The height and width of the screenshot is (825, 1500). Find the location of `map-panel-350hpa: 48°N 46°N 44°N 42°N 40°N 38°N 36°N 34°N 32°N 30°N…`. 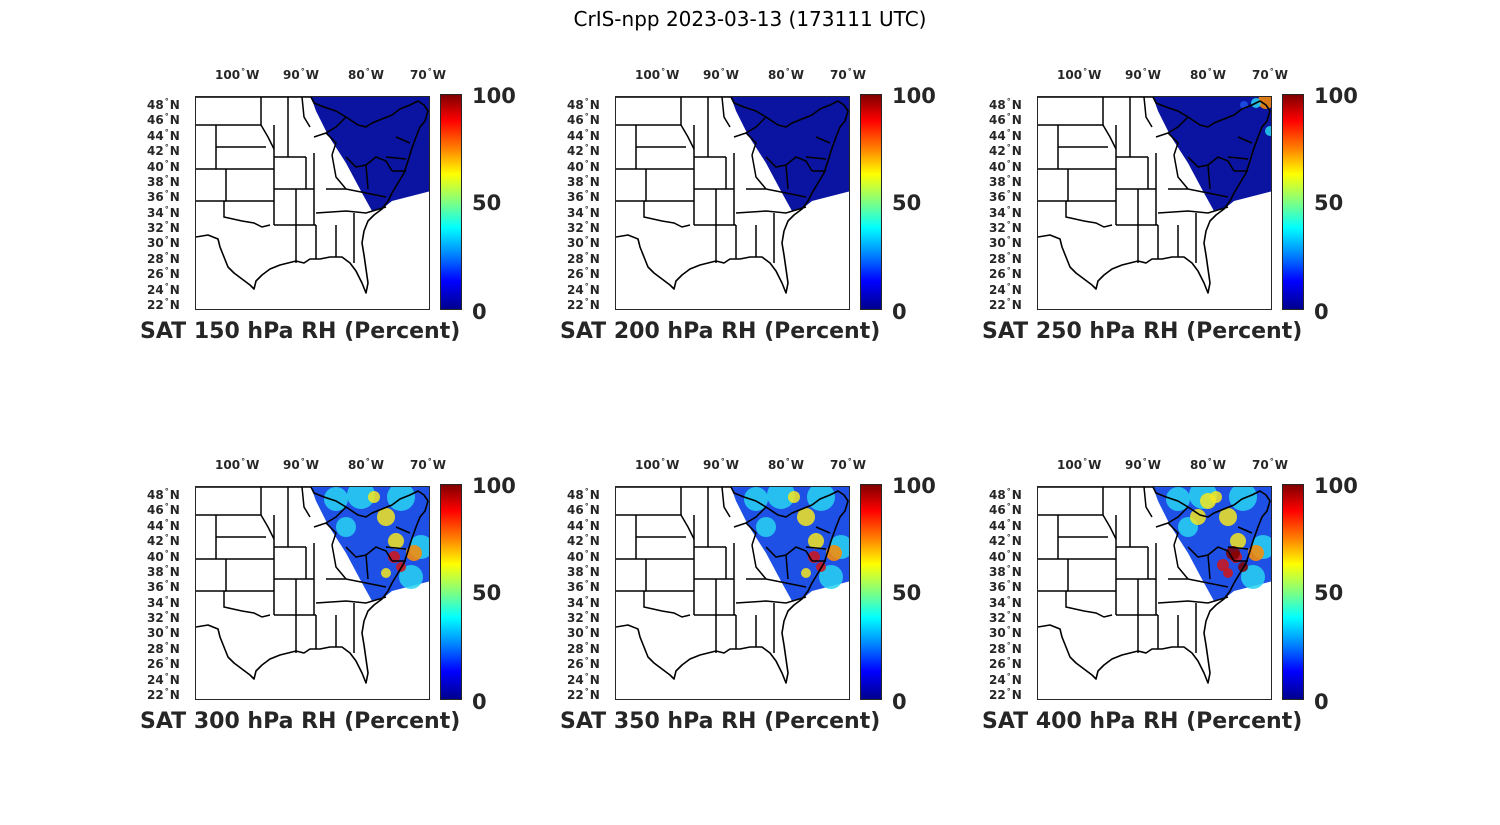

map-panel-350hpa: 48°N 46°N 44°N 42°N 40°N 38°N 36°N 34°N 32°N 30°N… is located at coordinates (750, 596).